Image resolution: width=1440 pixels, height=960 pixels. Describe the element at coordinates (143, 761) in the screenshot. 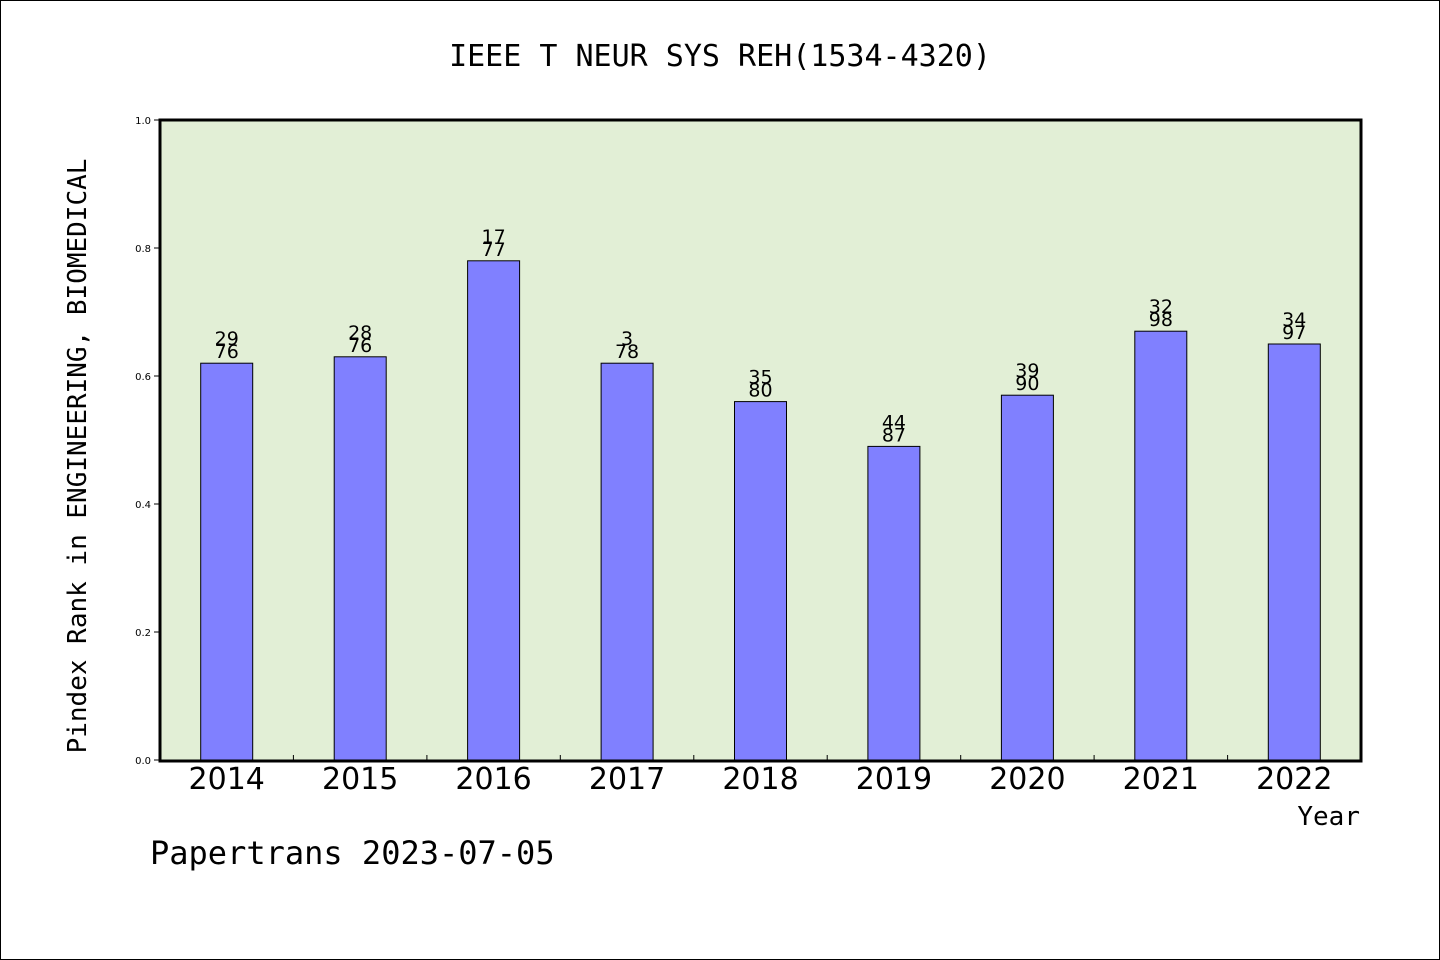

I see `y-tick-label: 0.0` at that location.